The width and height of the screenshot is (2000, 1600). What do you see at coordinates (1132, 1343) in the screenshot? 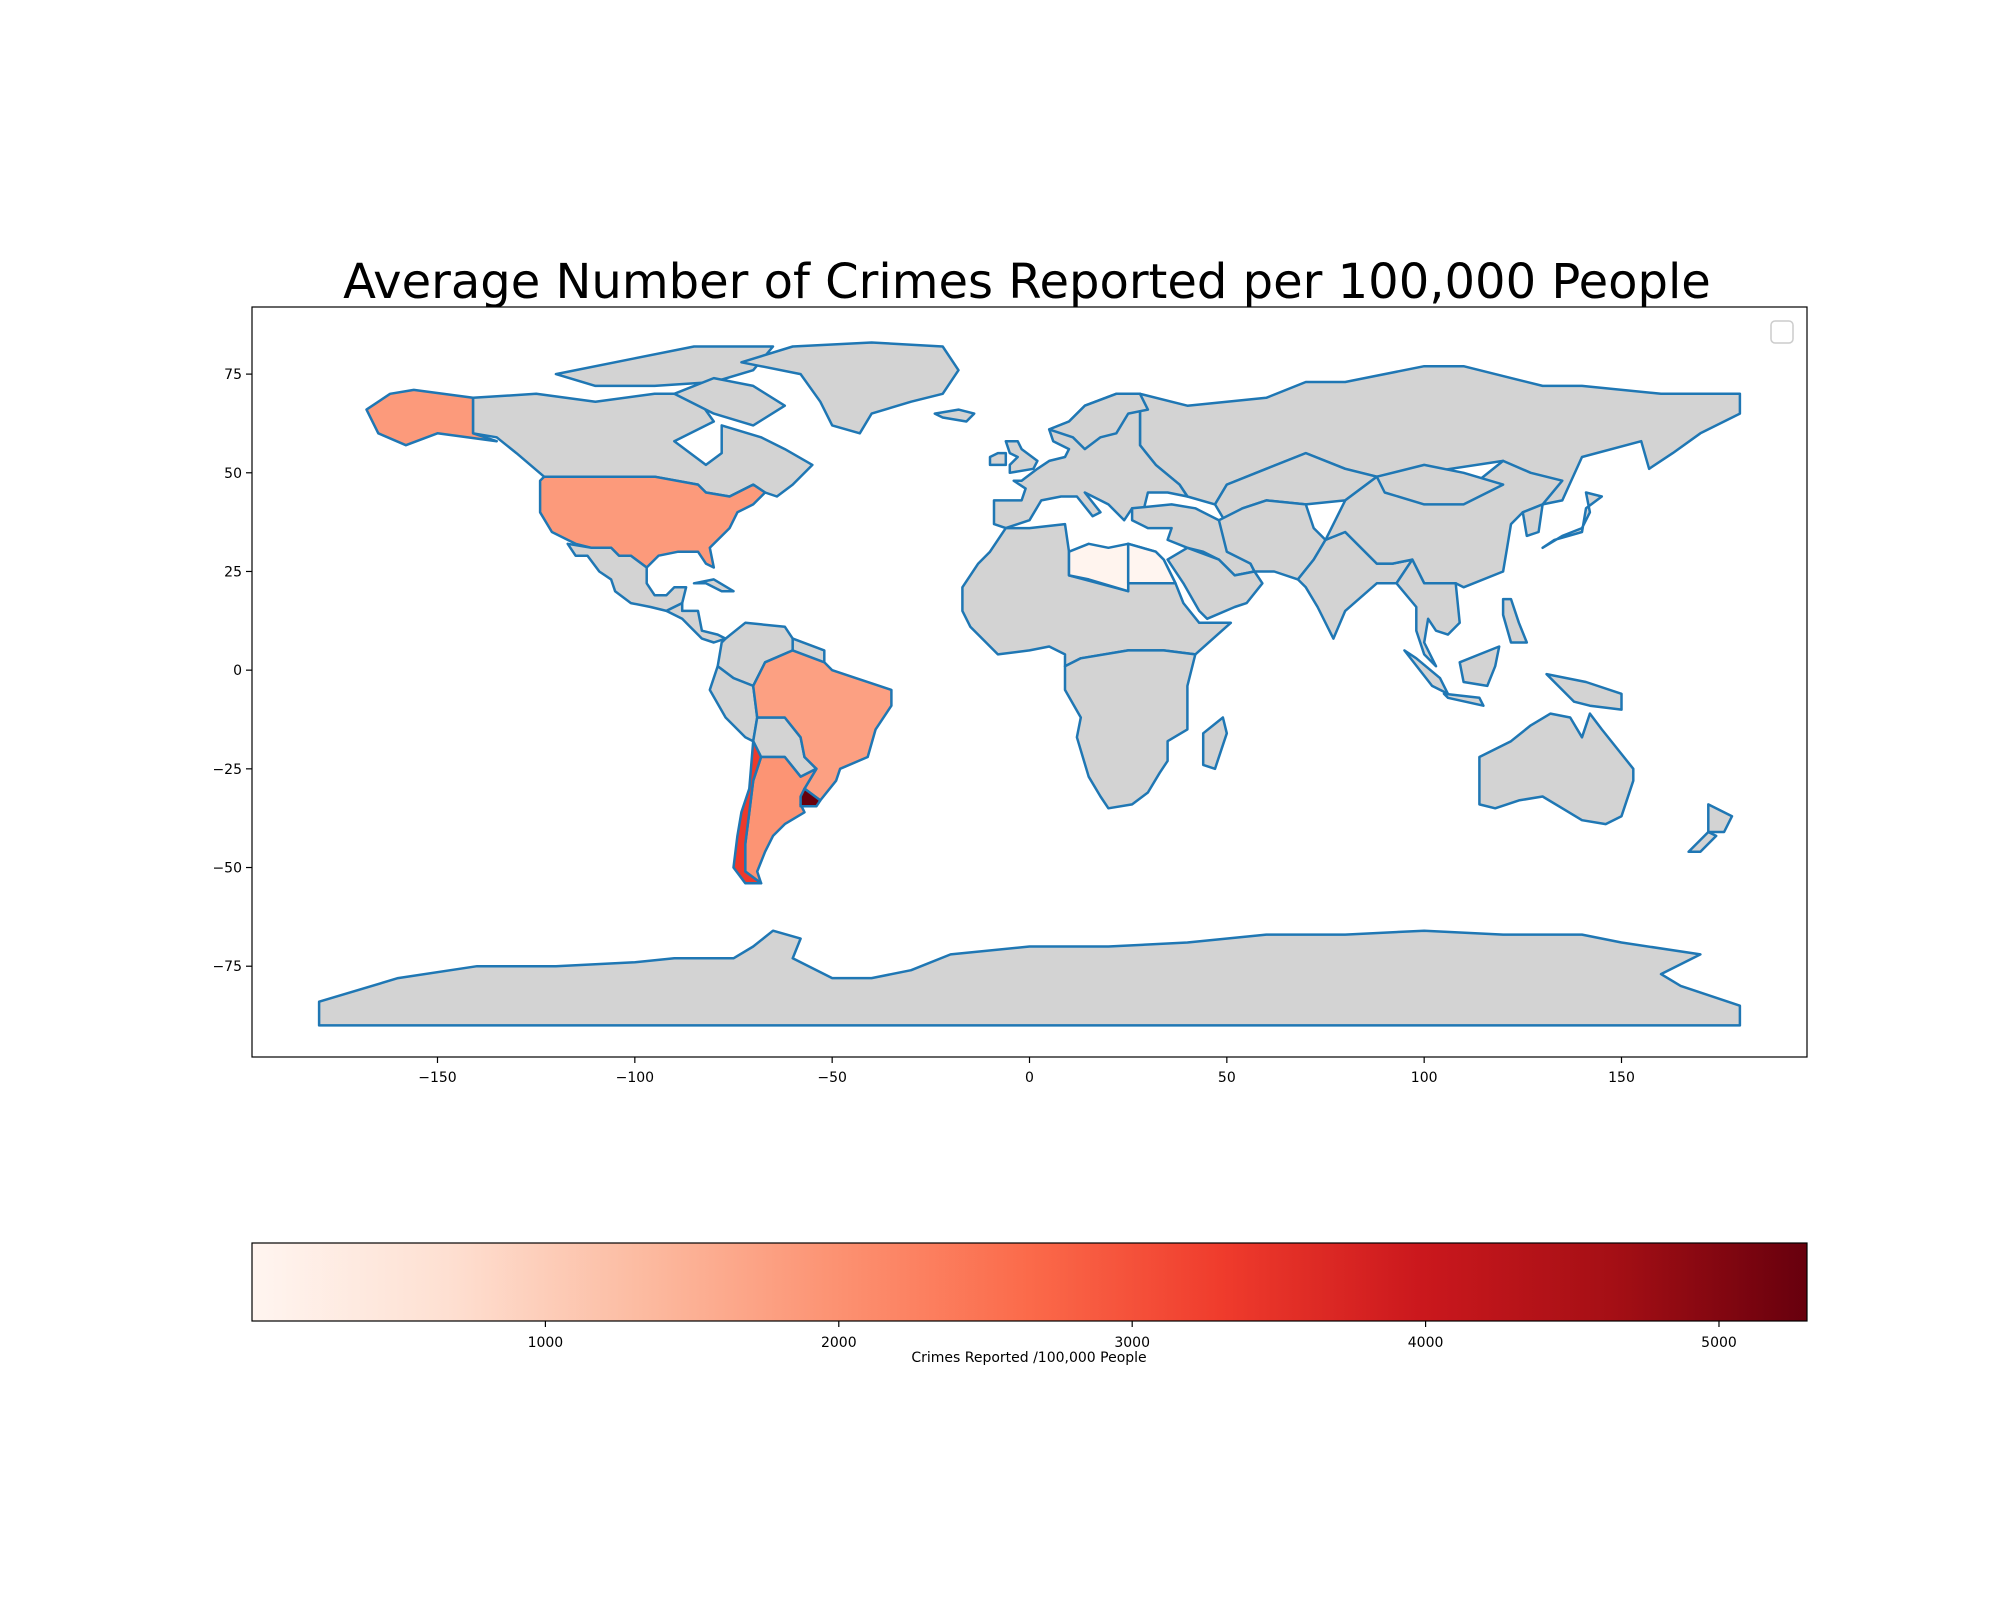
I see `colorbar-tick-label: 3000` at bounding box center [1132, 1343].